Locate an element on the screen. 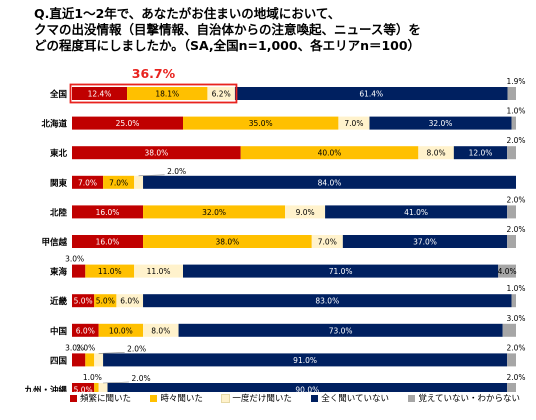  value-label: 73.0% is located at coordinates (341, 330).